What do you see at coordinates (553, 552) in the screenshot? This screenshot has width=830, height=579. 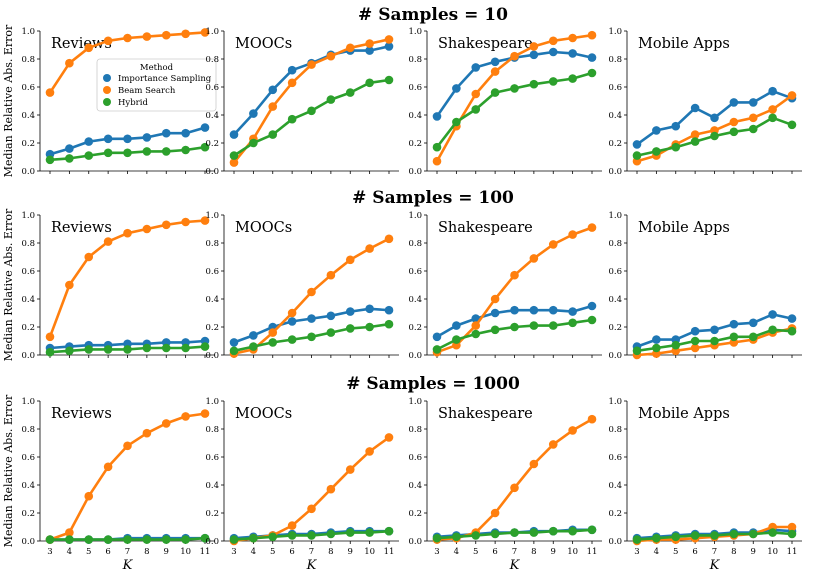 I see `x-tick-label: 9` at bounding box center [553, 552].